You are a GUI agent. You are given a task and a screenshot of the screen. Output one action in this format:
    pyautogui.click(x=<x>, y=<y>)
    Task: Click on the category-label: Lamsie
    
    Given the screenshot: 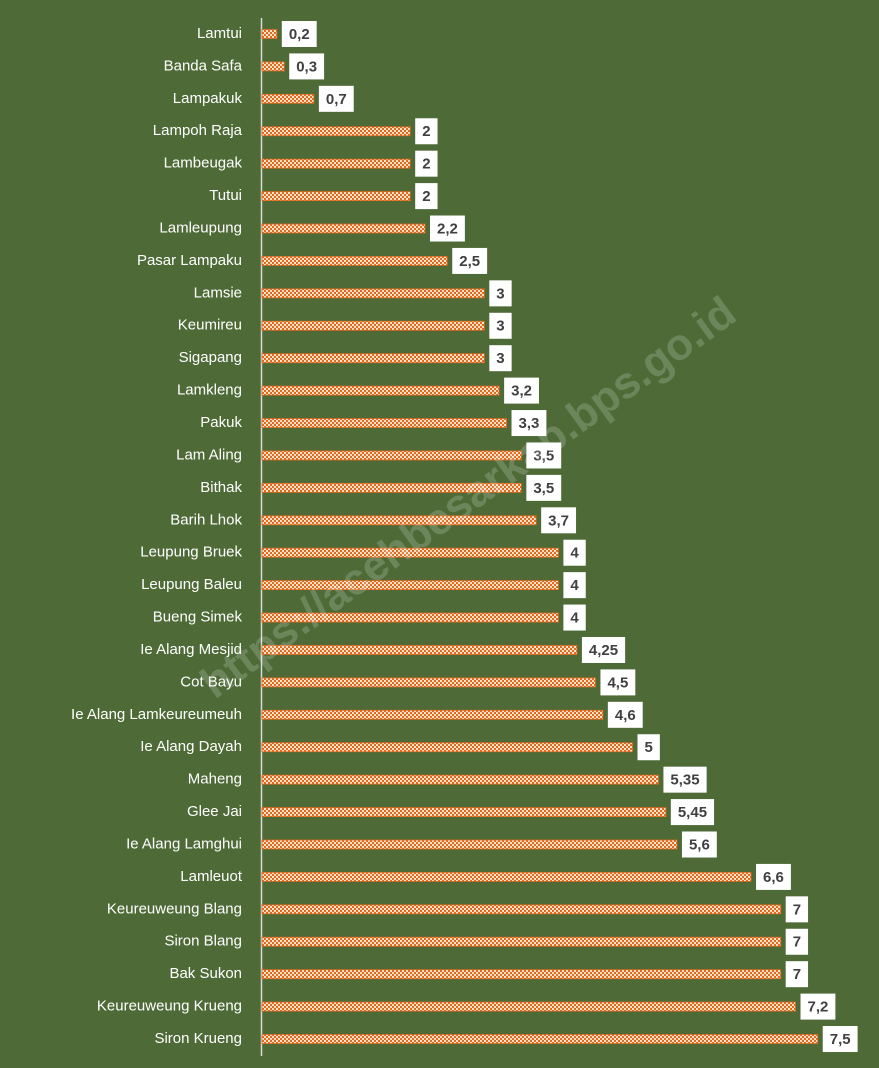 What is the action you would take?
    pyautogui.click(x=218, y=292)
    